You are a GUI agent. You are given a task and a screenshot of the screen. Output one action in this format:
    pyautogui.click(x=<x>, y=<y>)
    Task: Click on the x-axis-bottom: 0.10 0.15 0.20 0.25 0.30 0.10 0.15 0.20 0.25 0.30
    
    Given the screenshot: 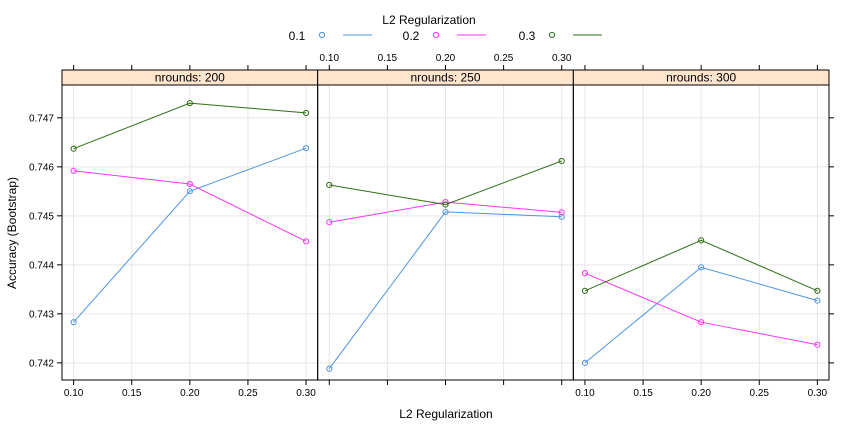 What is the action you would take?
    pyautogui.click(x=446, y=389)
    